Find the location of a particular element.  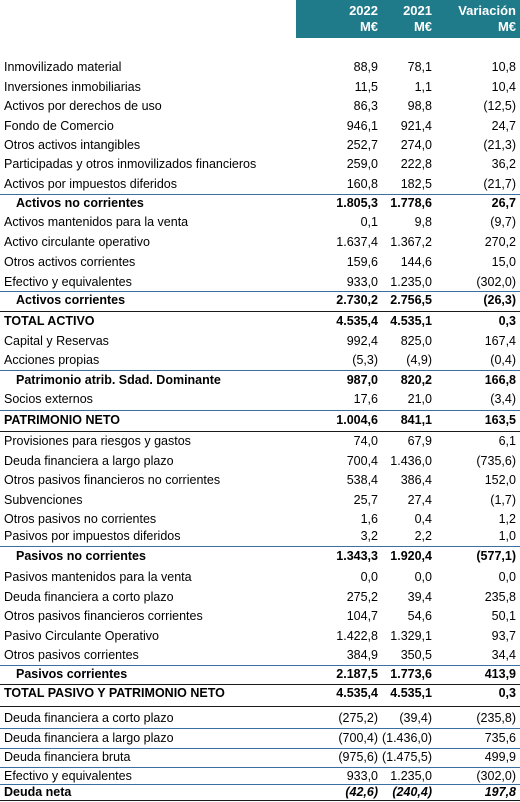

row-value: 1.436,0 is located at coordinates (411, 461).